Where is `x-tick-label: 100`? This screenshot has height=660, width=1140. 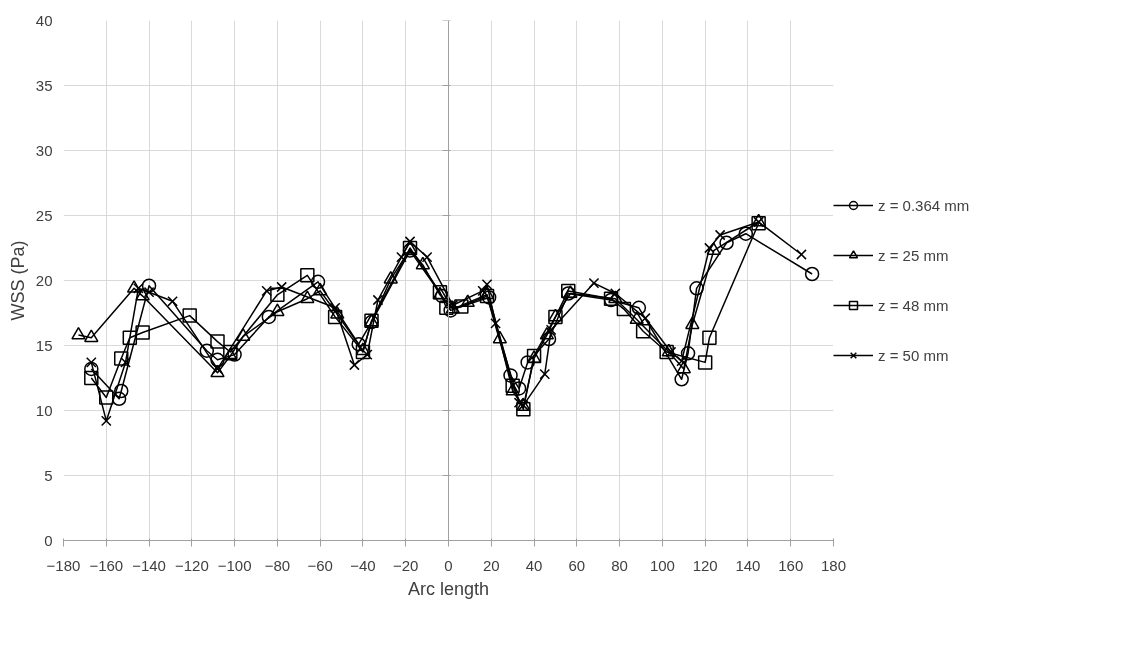 x-tick-label: 100 is located at coordinates (662, 565).